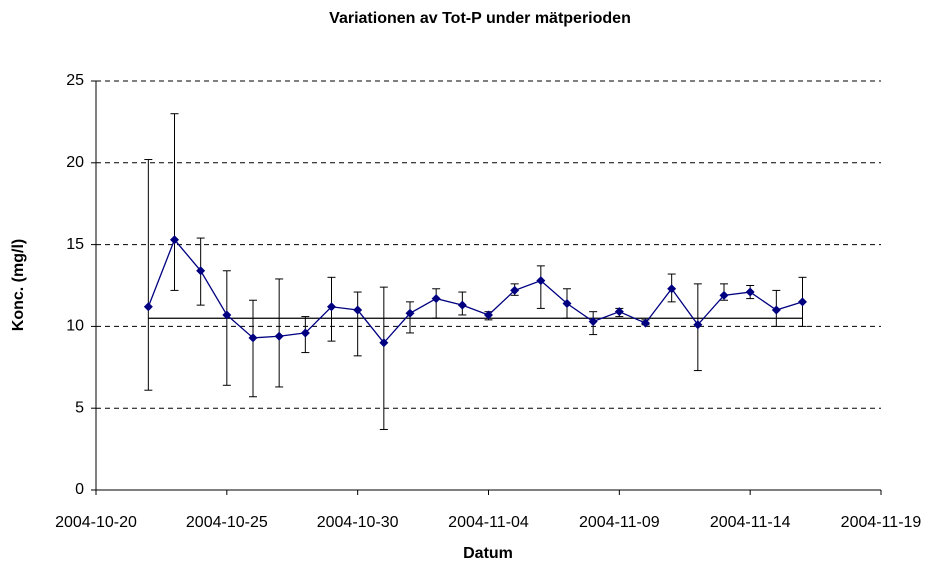  Describe the element at coordinates (18, 285) in the screenshot. I see `y-axis-label: Konc. (mg/l)` at that location.